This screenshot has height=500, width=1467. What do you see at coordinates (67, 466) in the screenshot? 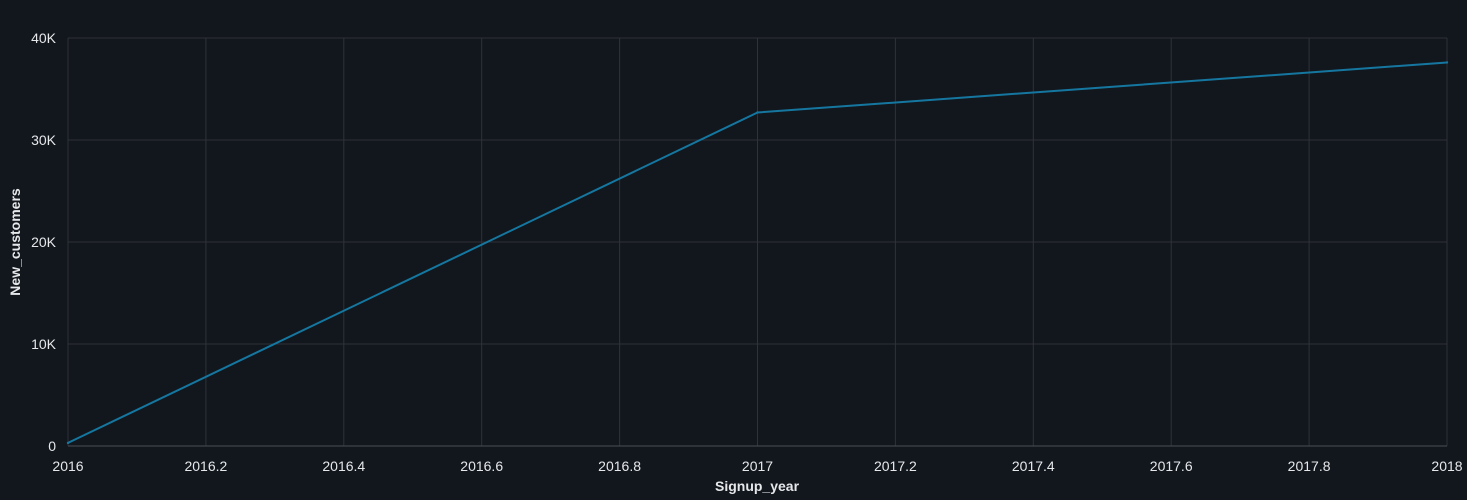
I see `x-tick-label: 2016` at bounding box center [67, 466].